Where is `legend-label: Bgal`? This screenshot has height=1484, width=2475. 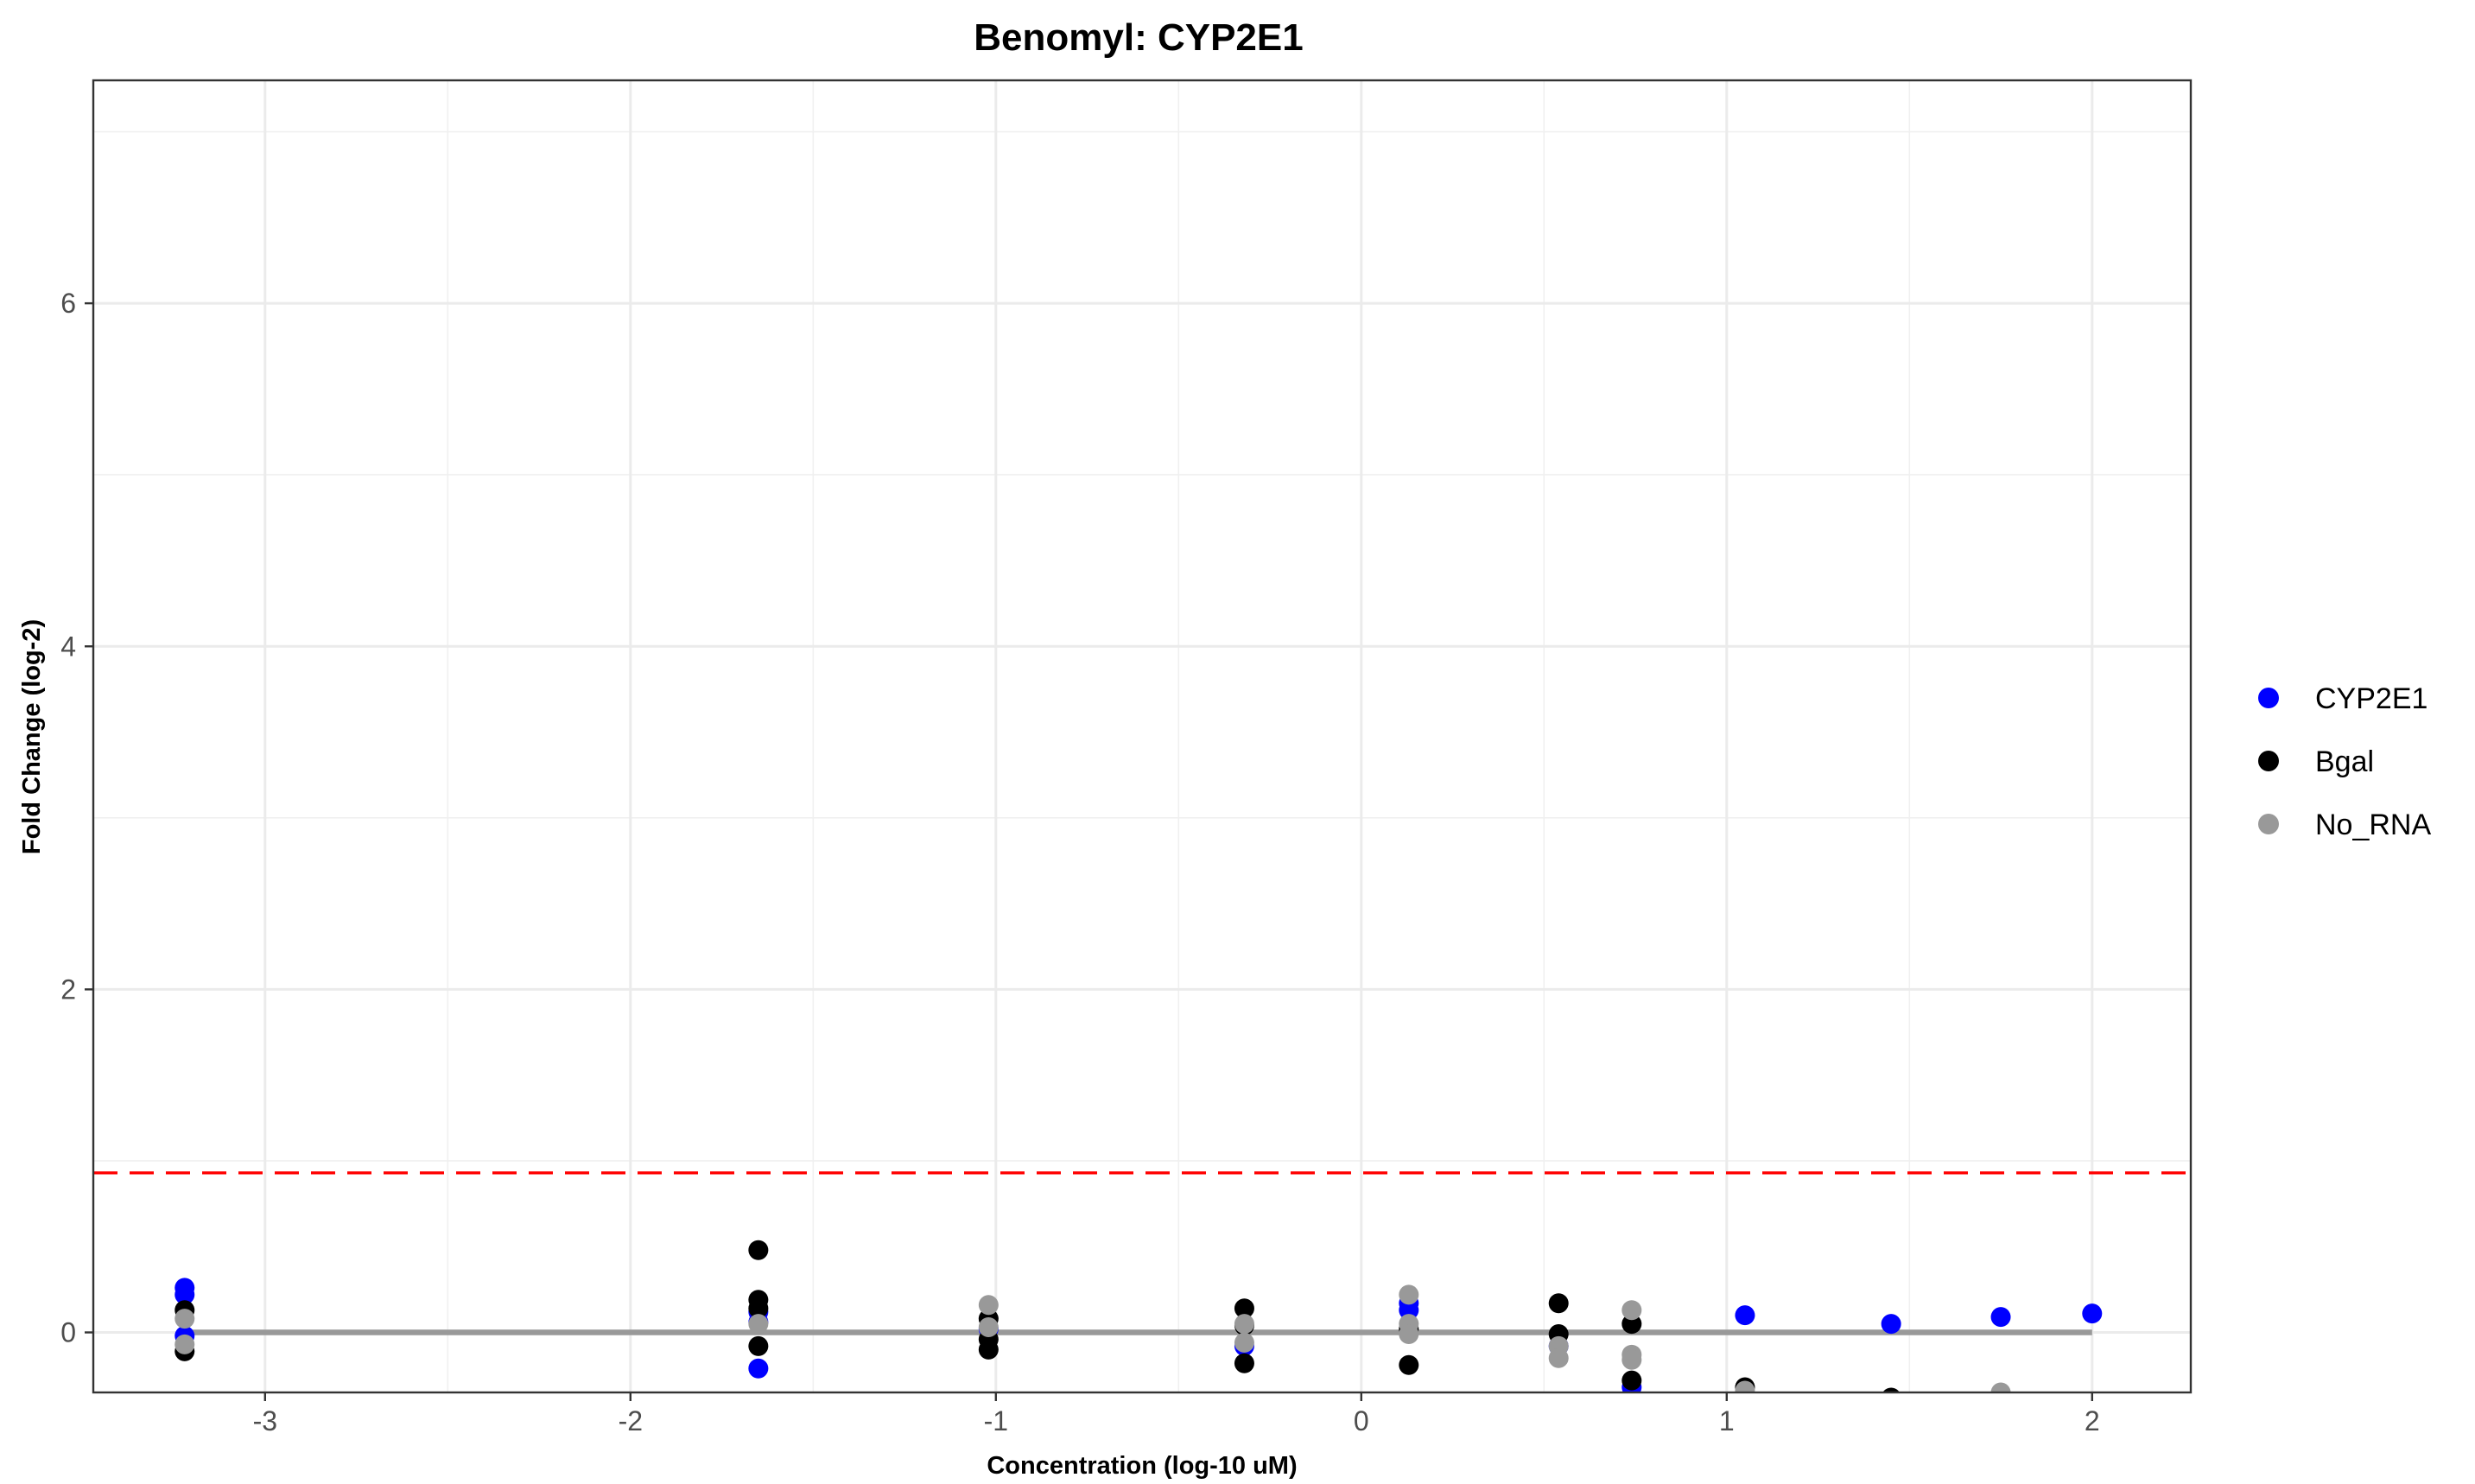 legend-label: Bgal is located at coordinates (2344, 761).